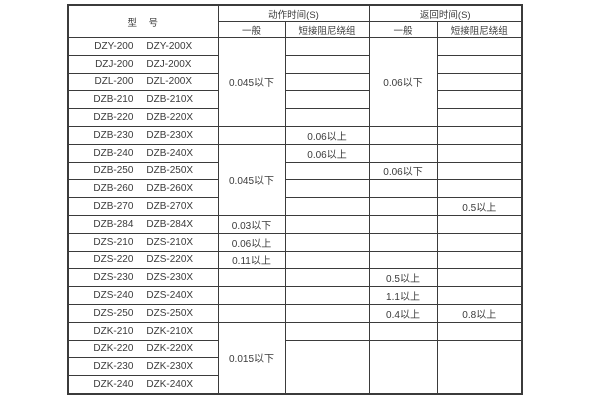 This screenshot has height=400, width=600. Describe the element at coordinates (113, 349) in the screenshot. I see `model-label: DZK-220` at that location.